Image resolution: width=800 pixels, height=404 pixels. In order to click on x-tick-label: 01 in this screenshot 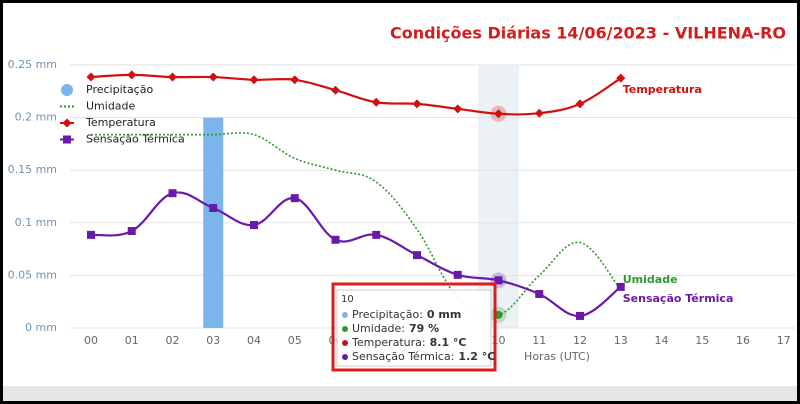, I will do `click(132, 340)`.